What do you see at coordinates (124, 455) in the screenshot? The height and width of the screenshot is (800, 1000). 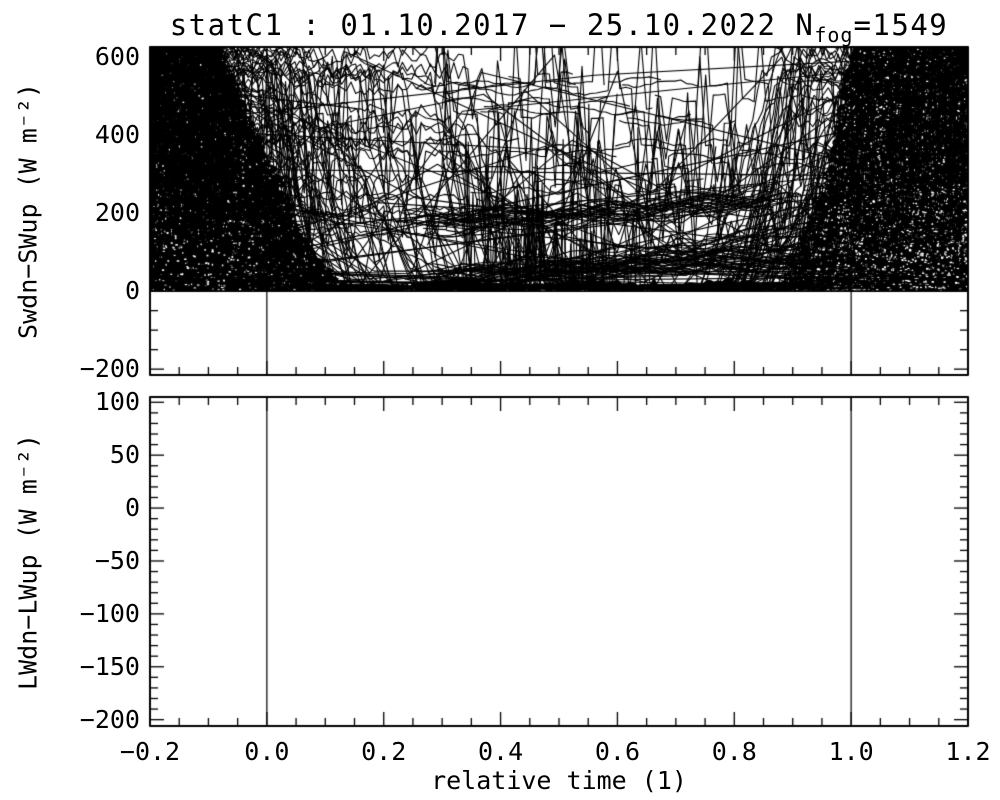 I see `y-tick-label-longwave: 50` at bounding box center [124, 455].